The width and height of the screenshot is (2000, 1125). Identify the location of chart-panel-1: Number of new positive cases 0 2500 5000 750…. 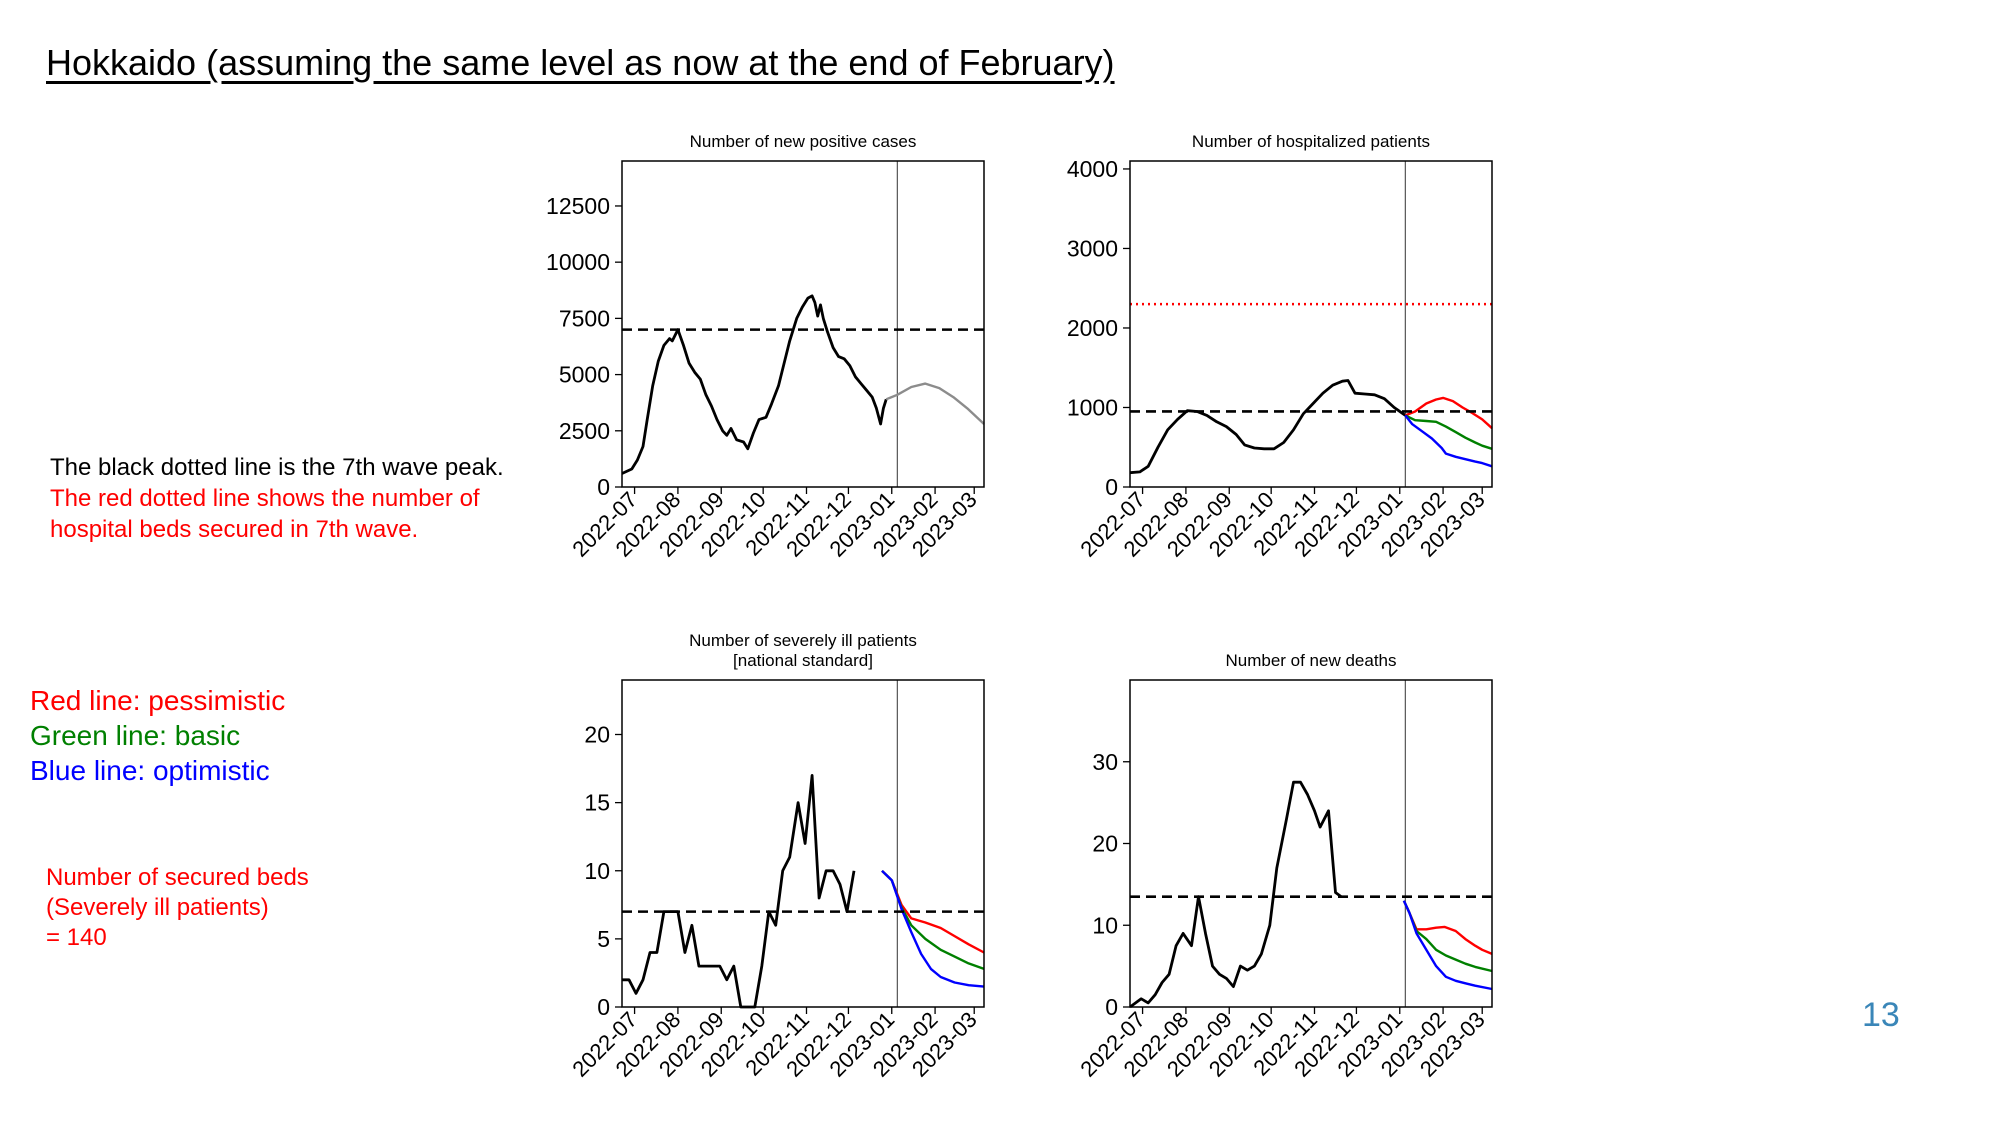
(765, 347).